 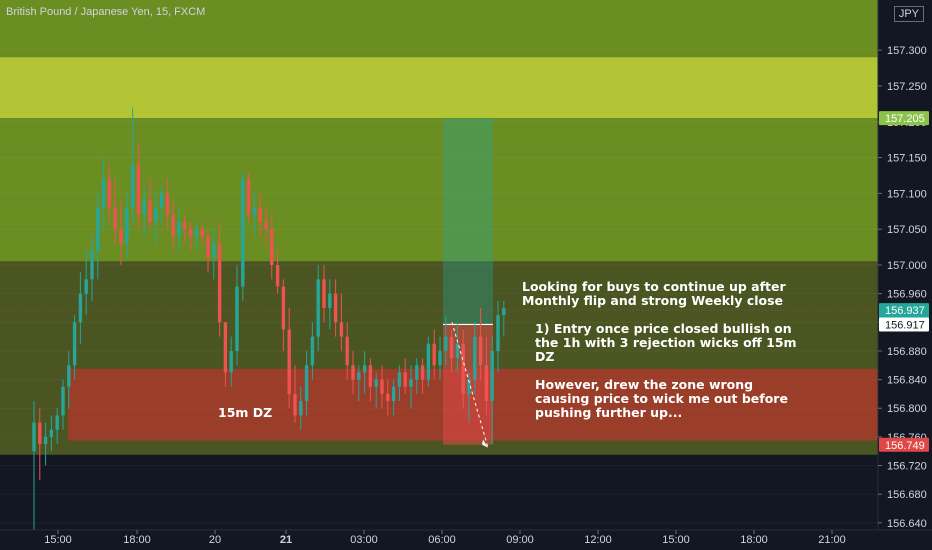 I want to click on price-badge-label: 157.205, so click(x=905, y=119).